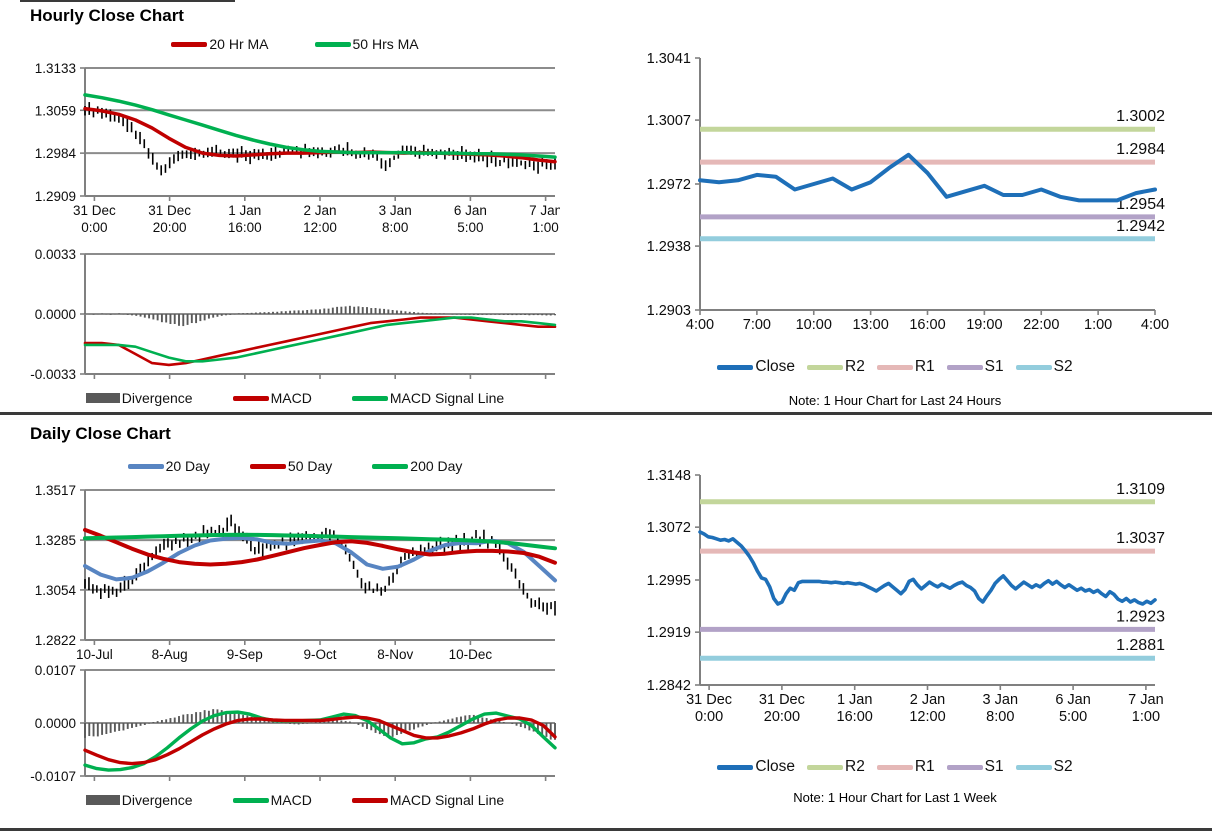 The image size is (1212, 834). I want to click on svg-text: 8-Aug, so click(170, 654).